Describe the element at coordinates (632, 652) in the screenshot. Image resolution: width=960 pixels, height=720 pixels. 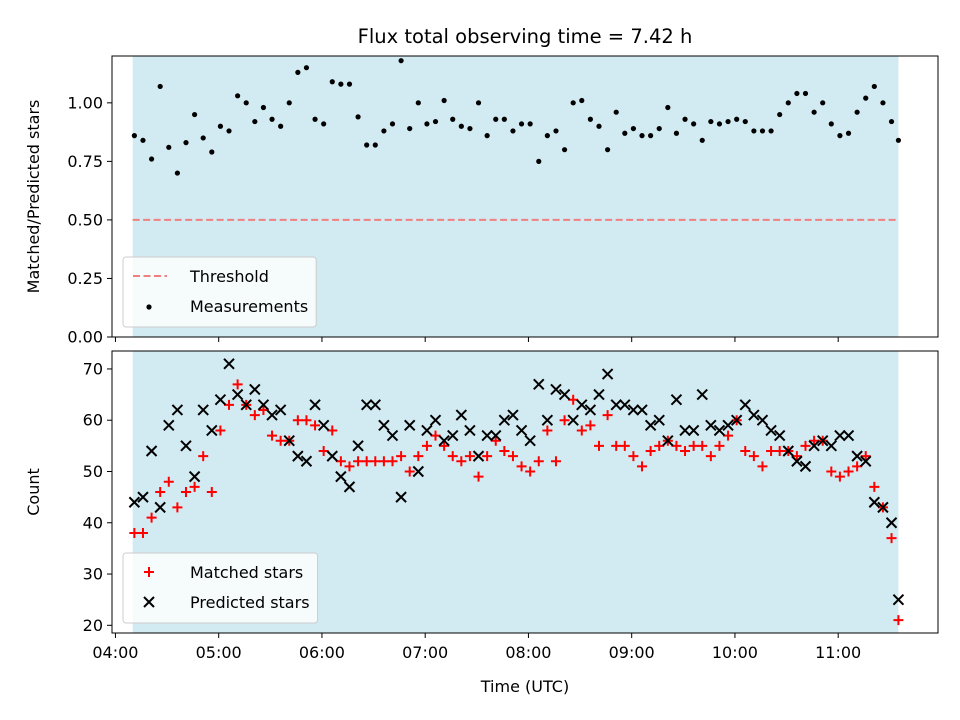
I see `x-tick-label: 09:00` at that location.